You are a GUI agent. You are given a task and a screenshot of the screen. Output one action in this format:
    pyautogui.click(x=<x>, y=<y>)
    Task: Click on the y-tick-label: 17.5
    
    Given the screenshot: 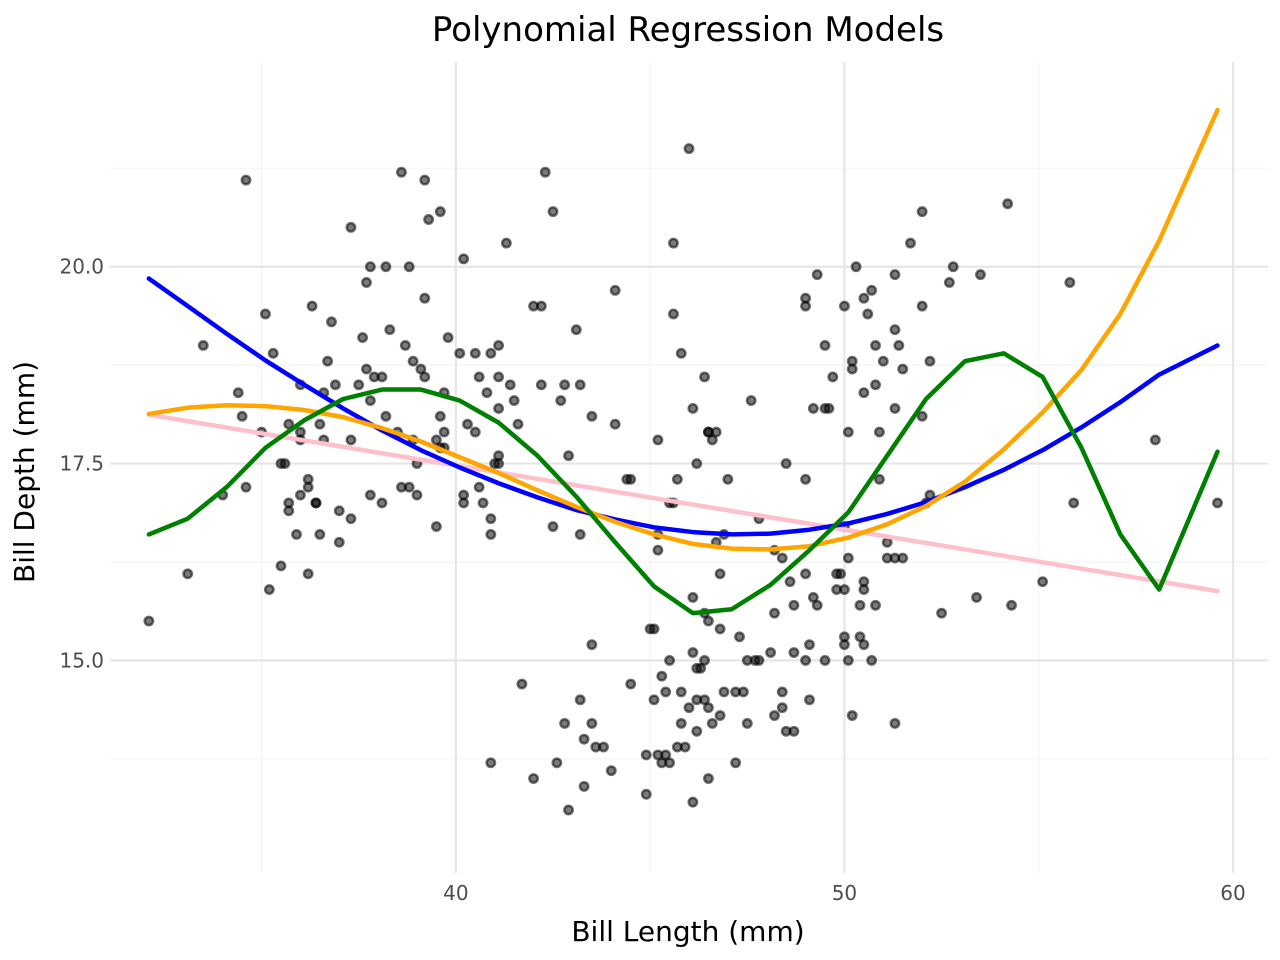 What is the action you would take?
    pyautogui.click(x=81, y=464)
    